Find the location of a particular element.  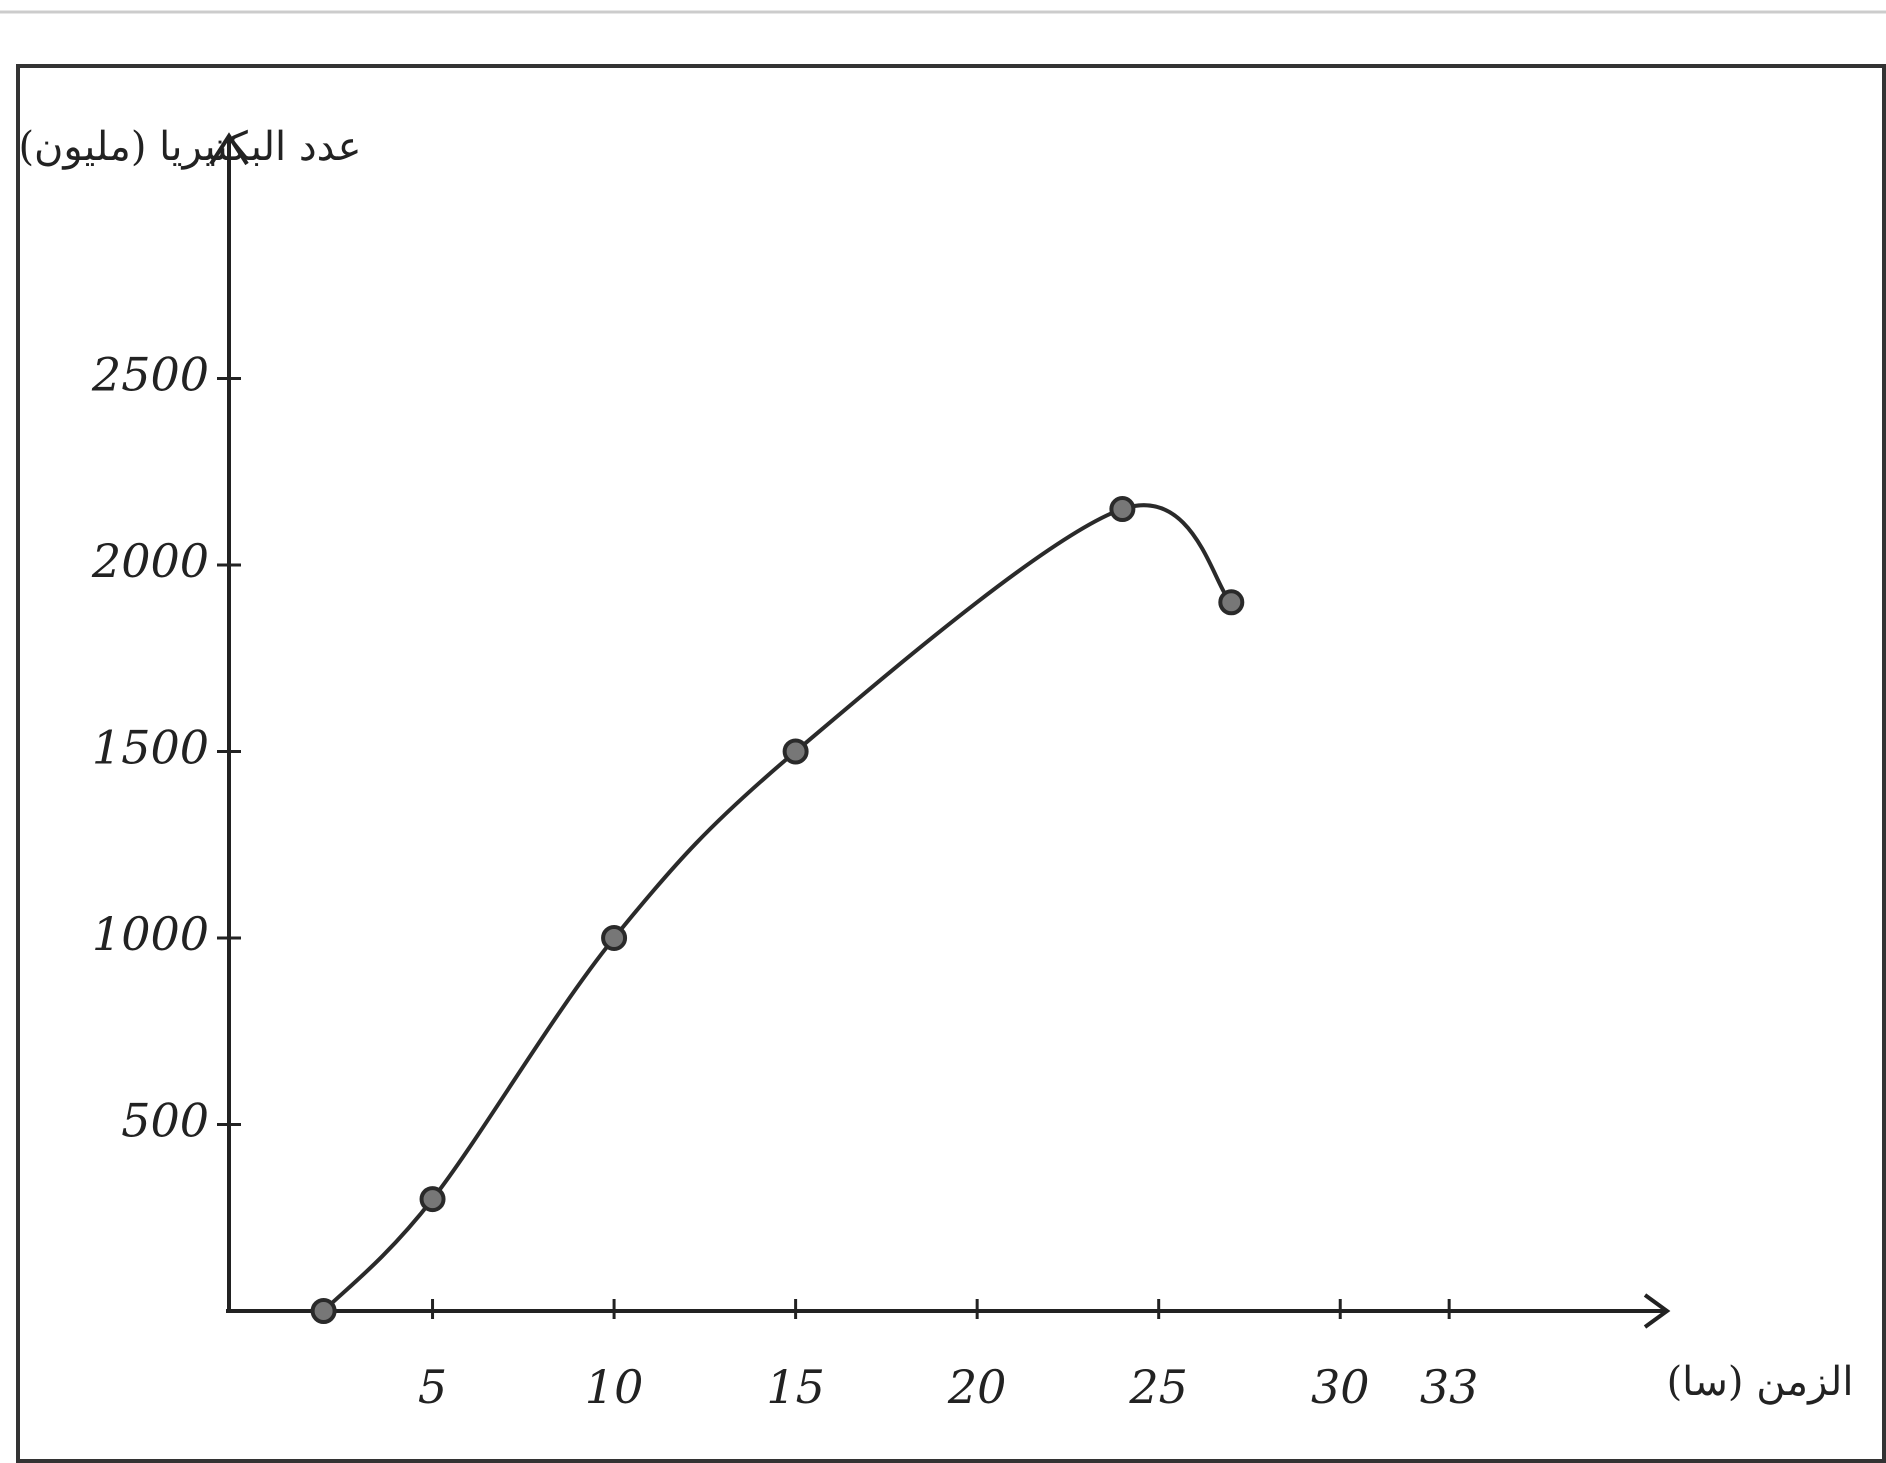

x-tick-label: 15 is located at coordinates (795, 1387).